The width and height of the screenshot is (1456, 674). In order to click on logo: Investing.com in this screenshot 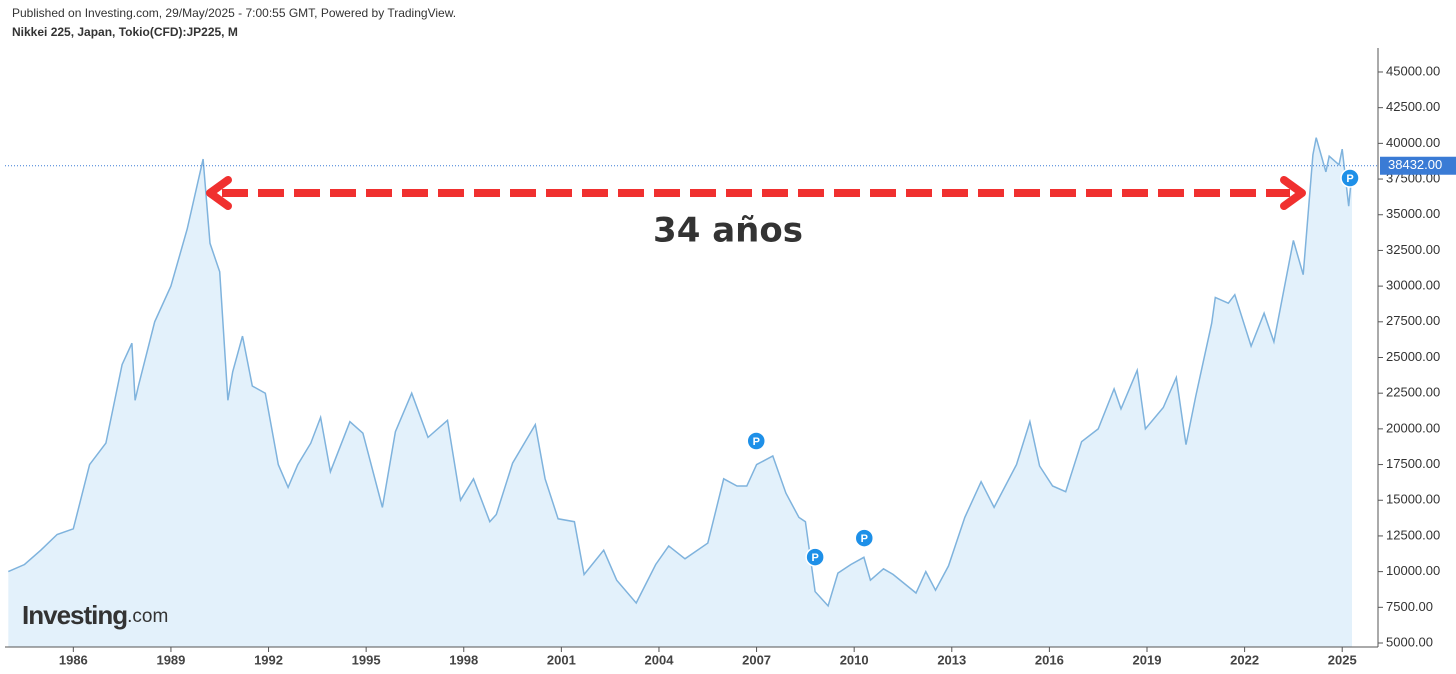, I will do `click(95, 615)`.